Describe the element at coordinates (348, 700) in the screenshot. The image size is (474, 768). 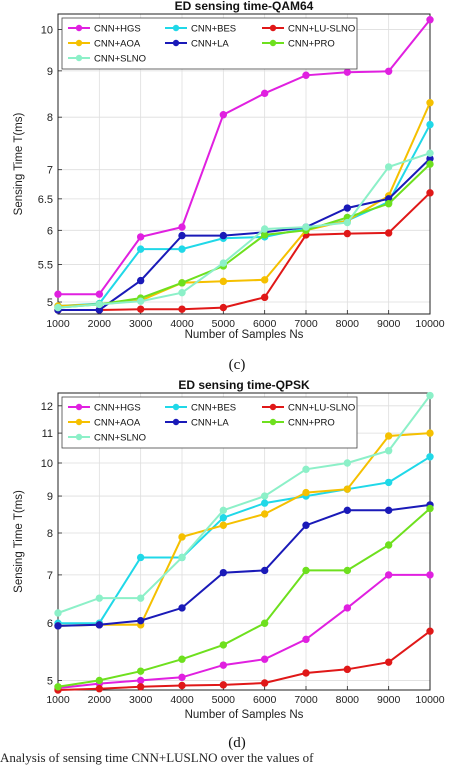
I see `x-tick-label: 8000` at that location.